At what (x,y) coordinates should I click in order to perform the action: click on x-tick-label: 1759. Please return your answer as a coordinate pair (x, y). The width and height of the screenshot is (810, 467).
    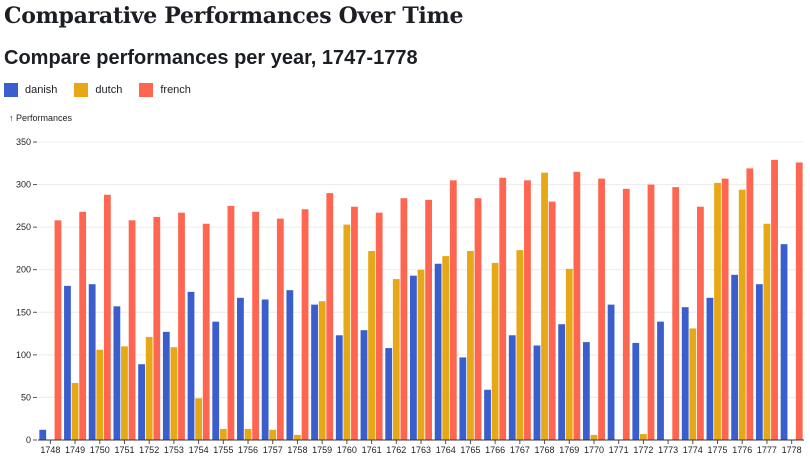
    Looking at the image, I should click on (322, 450).